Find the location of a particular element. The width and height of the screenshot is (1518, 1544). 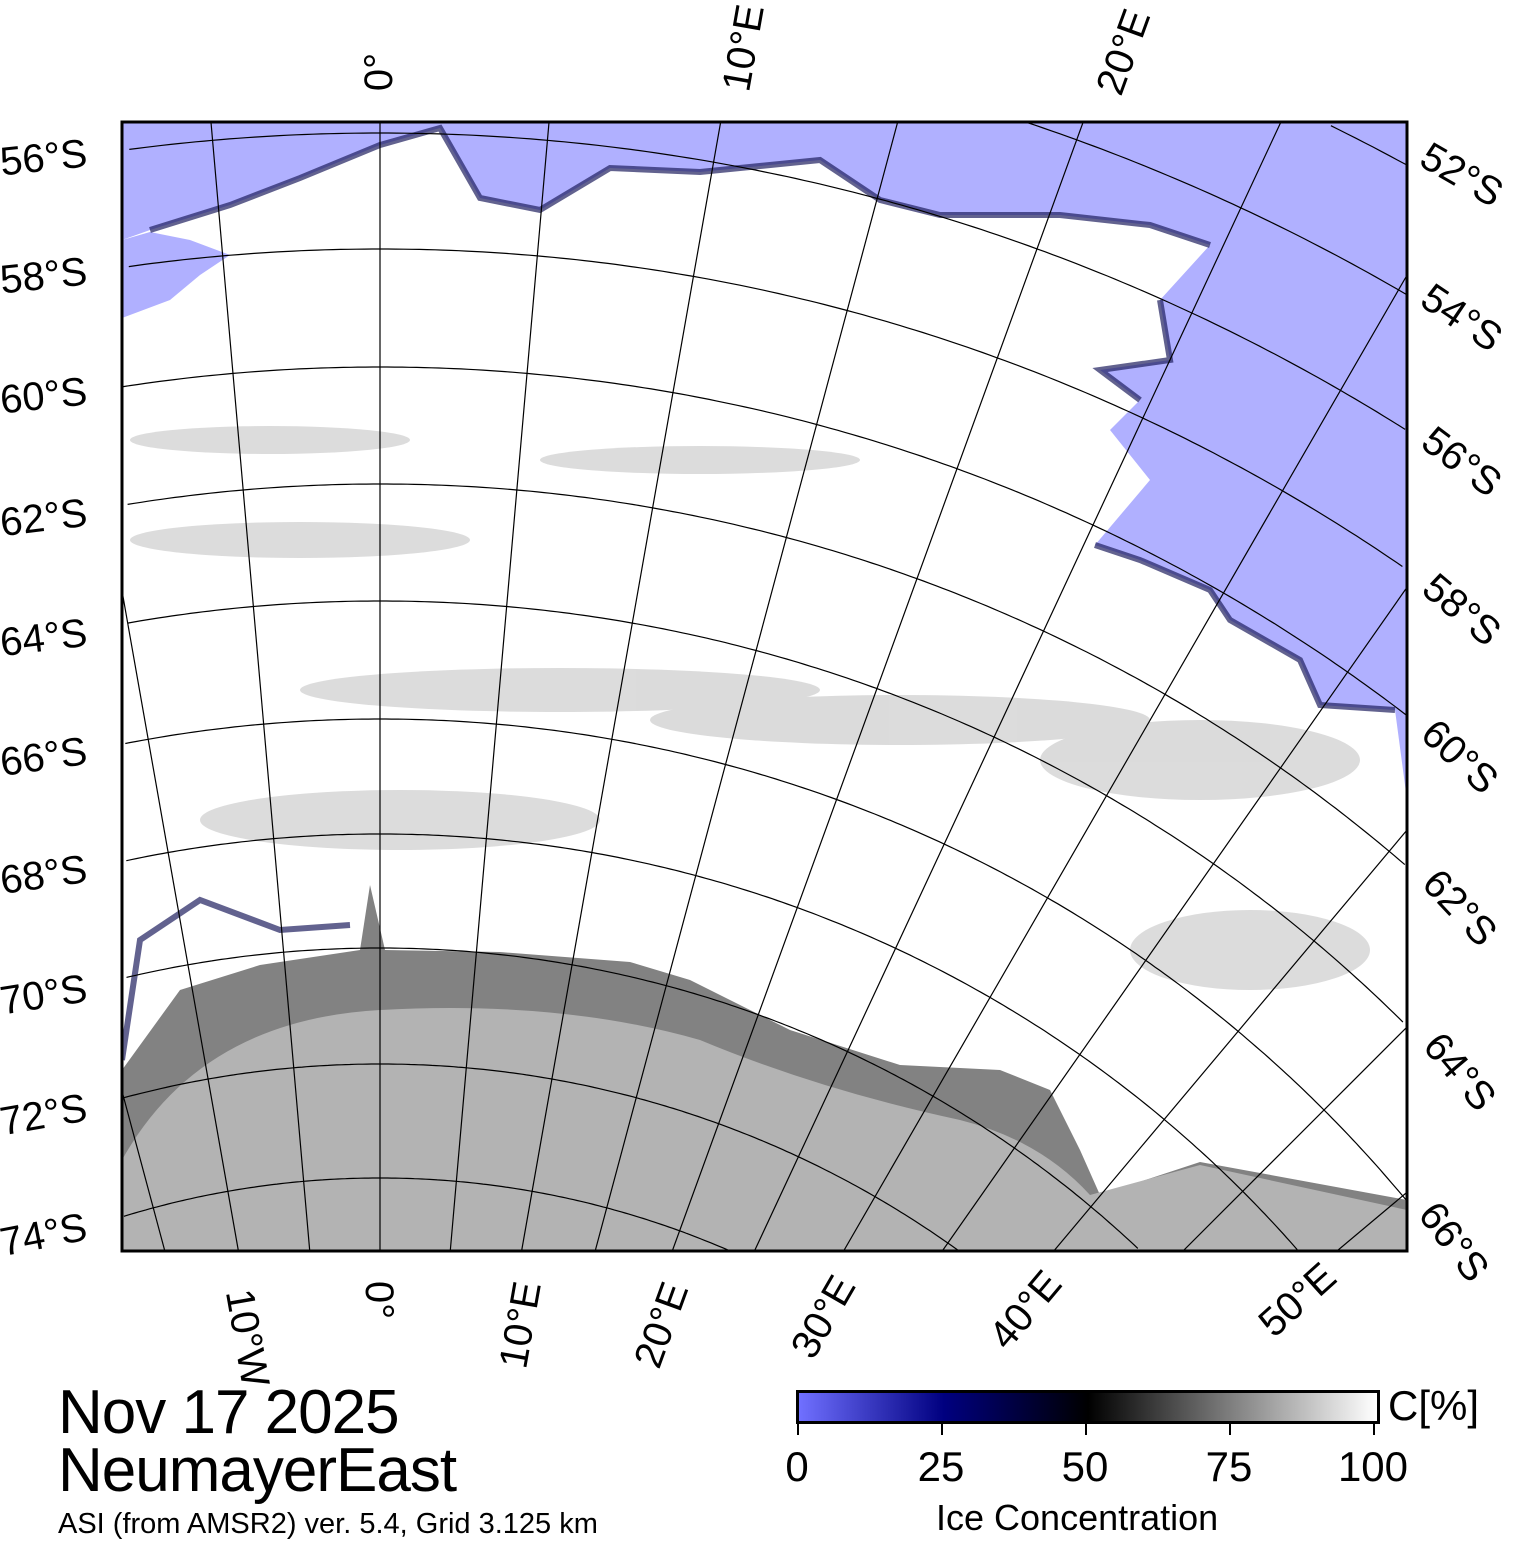

colorbar-label: Ice Concentration is located at coordinates (1077, 1517).